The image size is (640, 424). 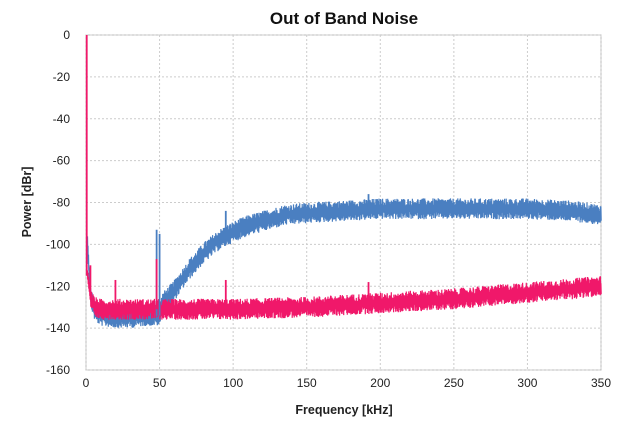 I want to click on x-tick-label: 0, so click(x=86, y=383).